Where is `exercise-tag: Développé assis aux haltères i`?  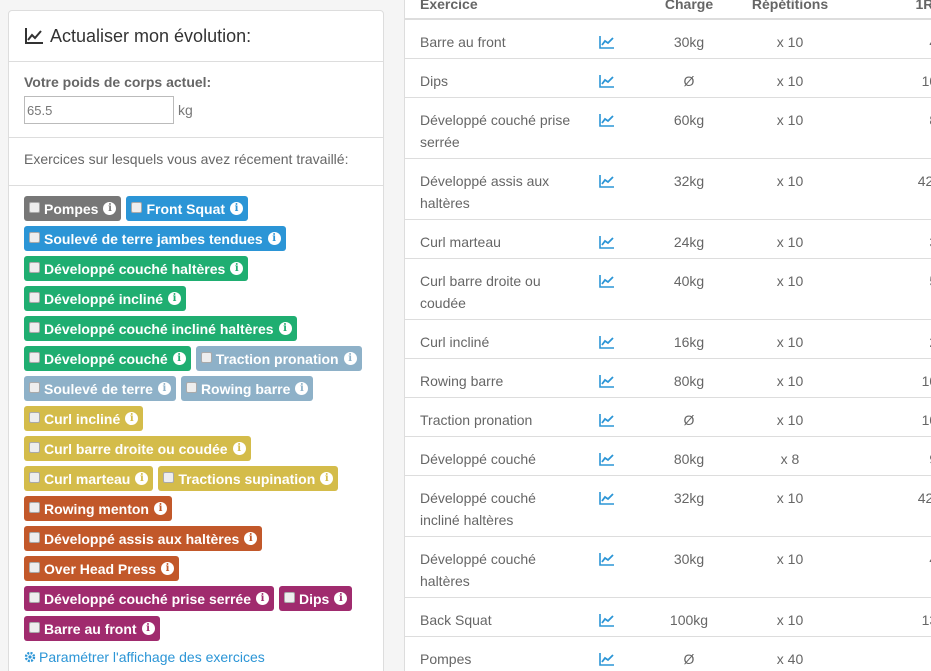 exercise-tag: Développé assis aux haltères i is located at coordinates (143, 538).